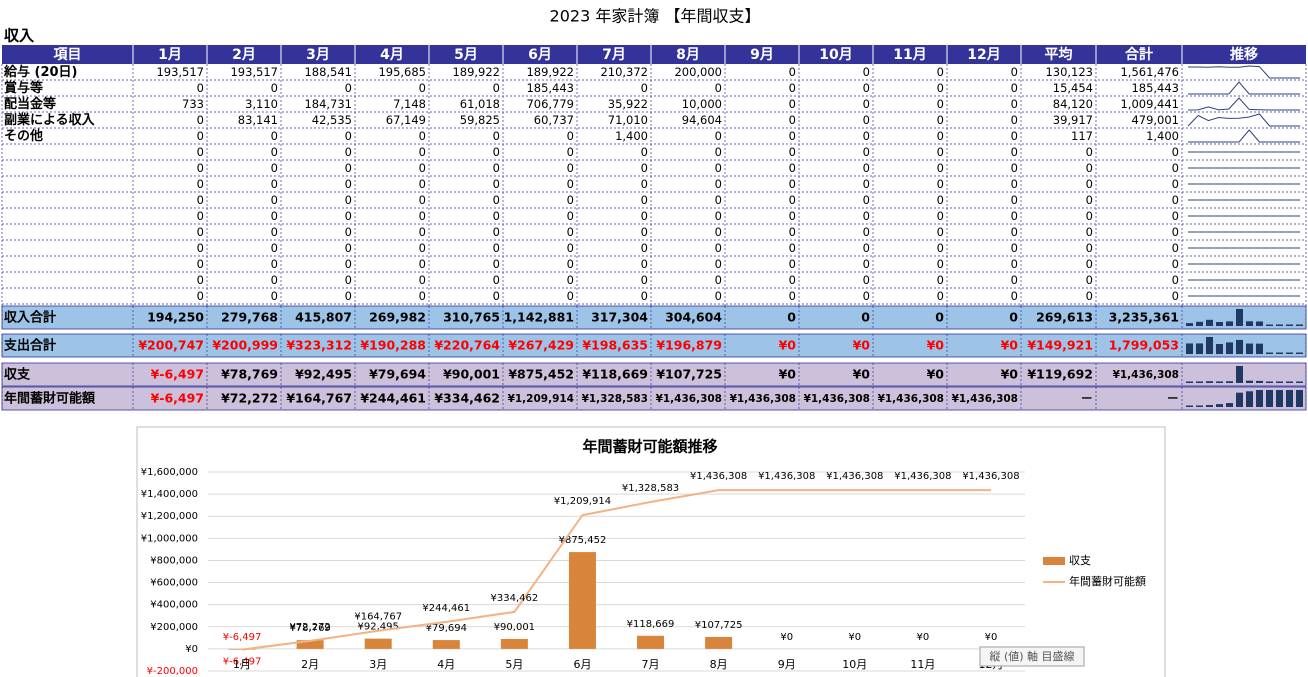  Describe the element at coordinates (1155, 88) in the screenshot. I see `cell: 185,443` at that location.